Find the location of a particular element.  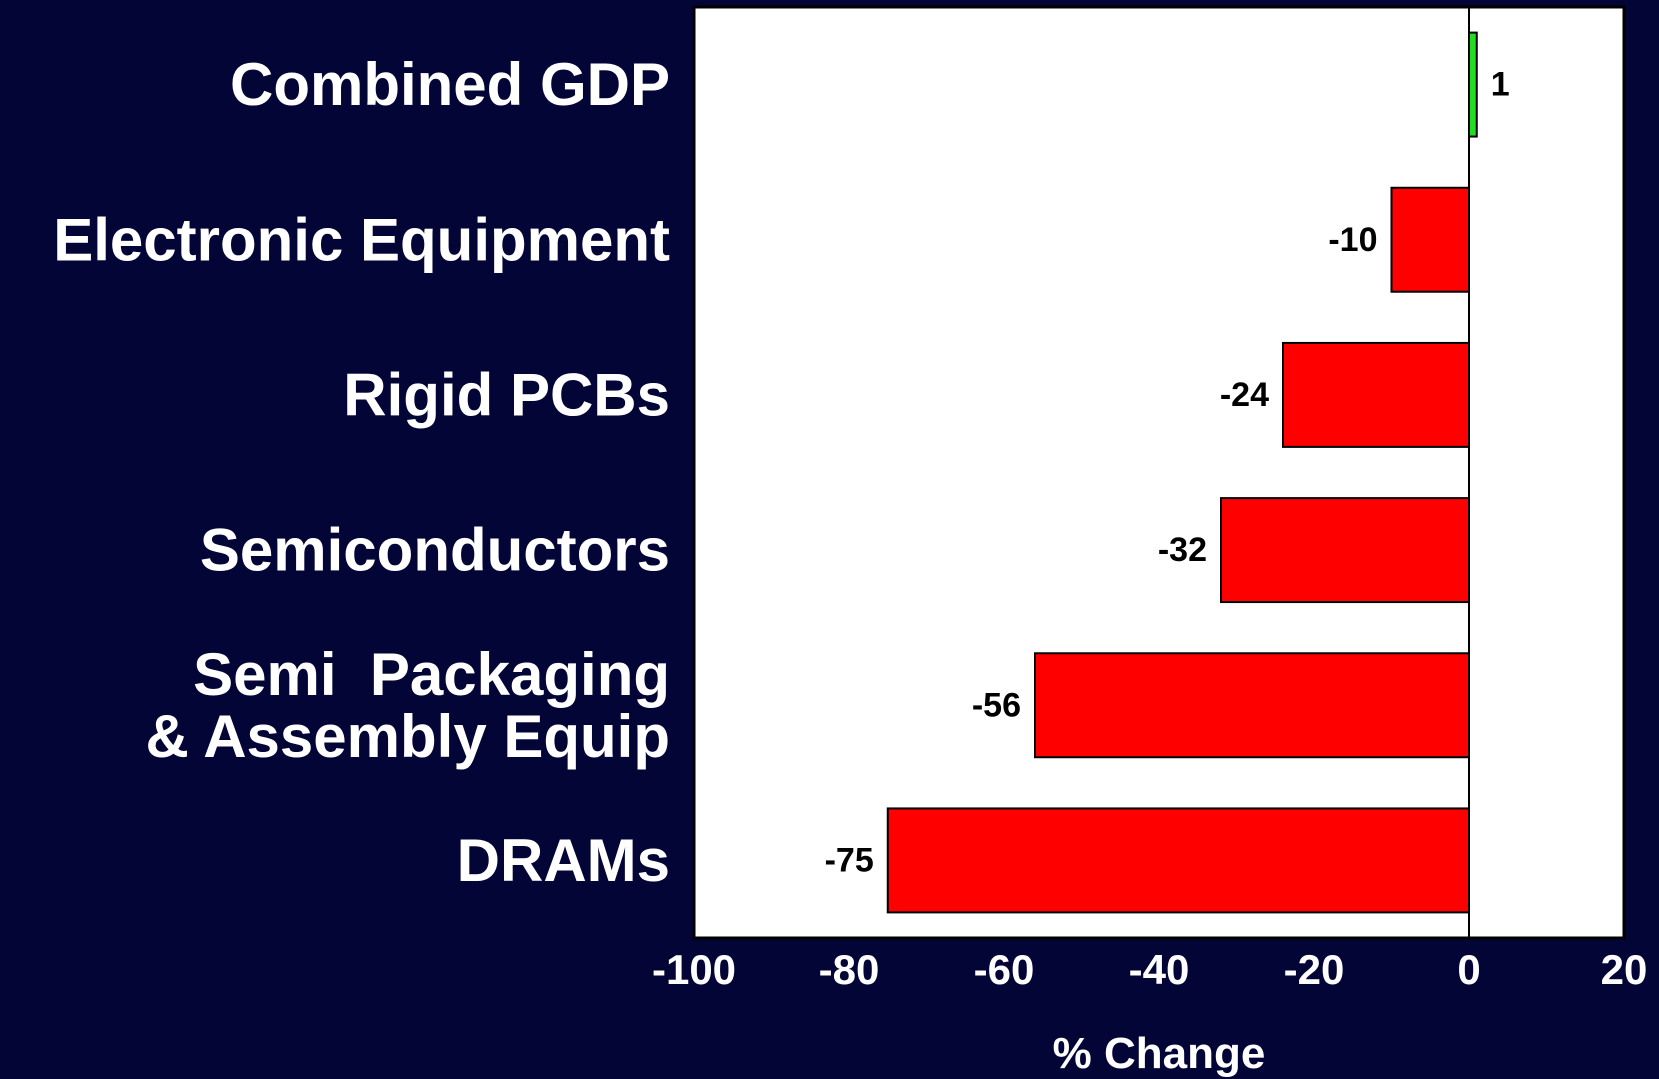

x-tick-label: -60 is located at coordinates (1004, 969).